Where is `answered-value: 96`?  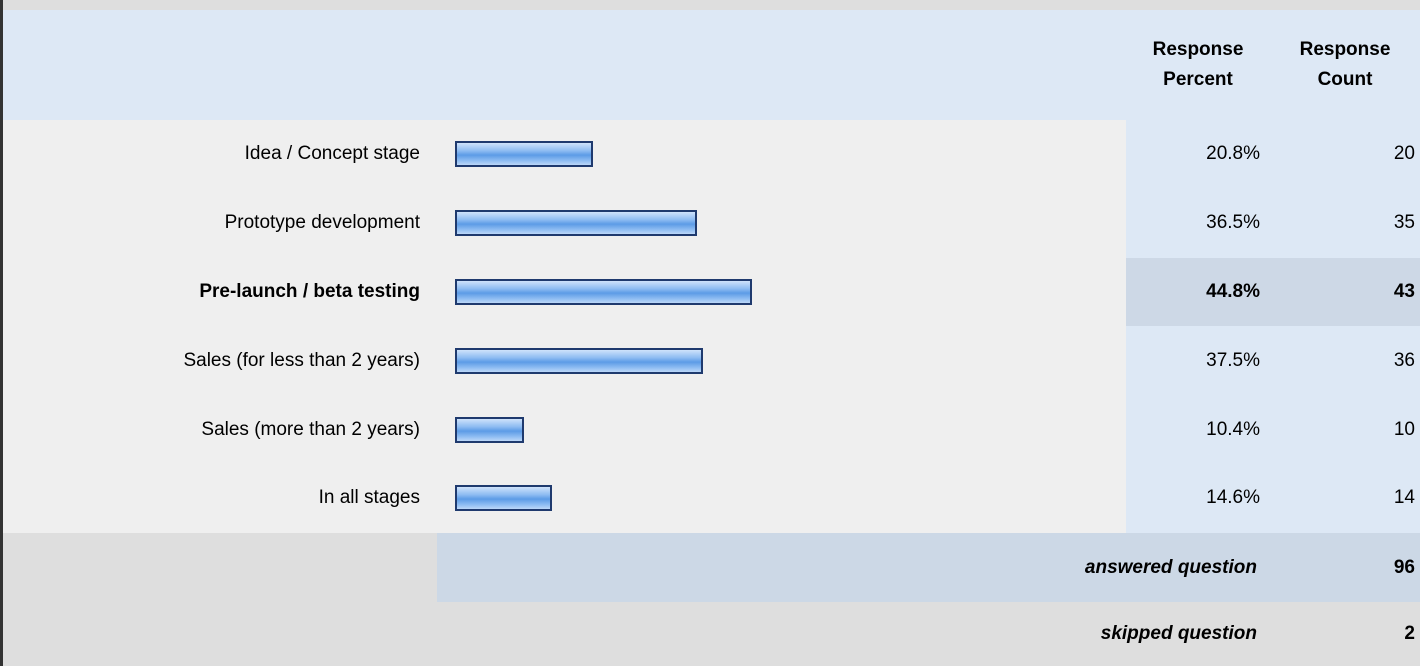
answered-value: 96 is located at coordinates (1404, 567).